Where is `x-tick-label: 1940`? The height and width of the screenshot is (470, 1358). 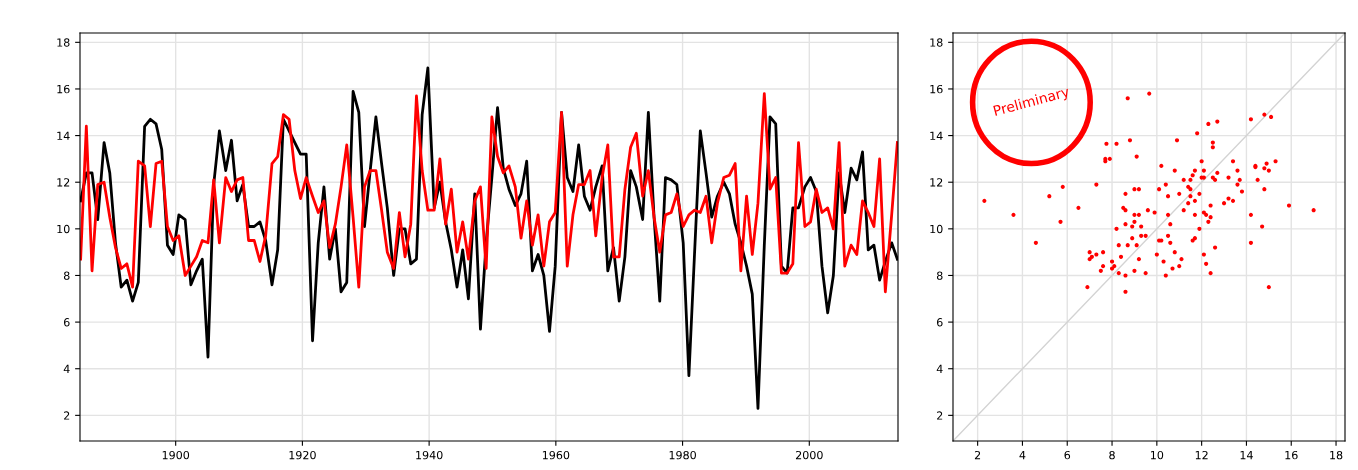 x-tick-label: 1940 is located at coordinates (429, 455).